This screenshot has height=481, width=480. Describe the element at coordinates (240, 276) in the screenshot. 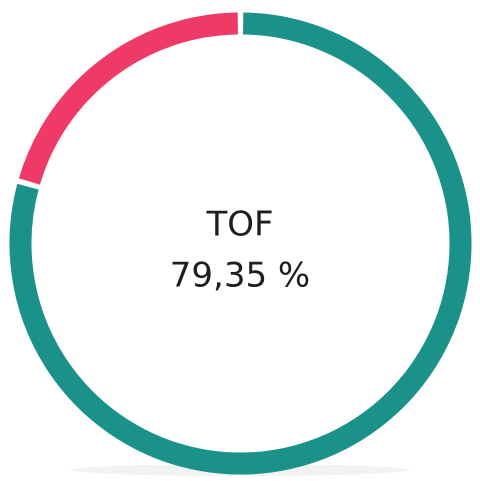

I see `center-value-label: 79,35 %` at that location.